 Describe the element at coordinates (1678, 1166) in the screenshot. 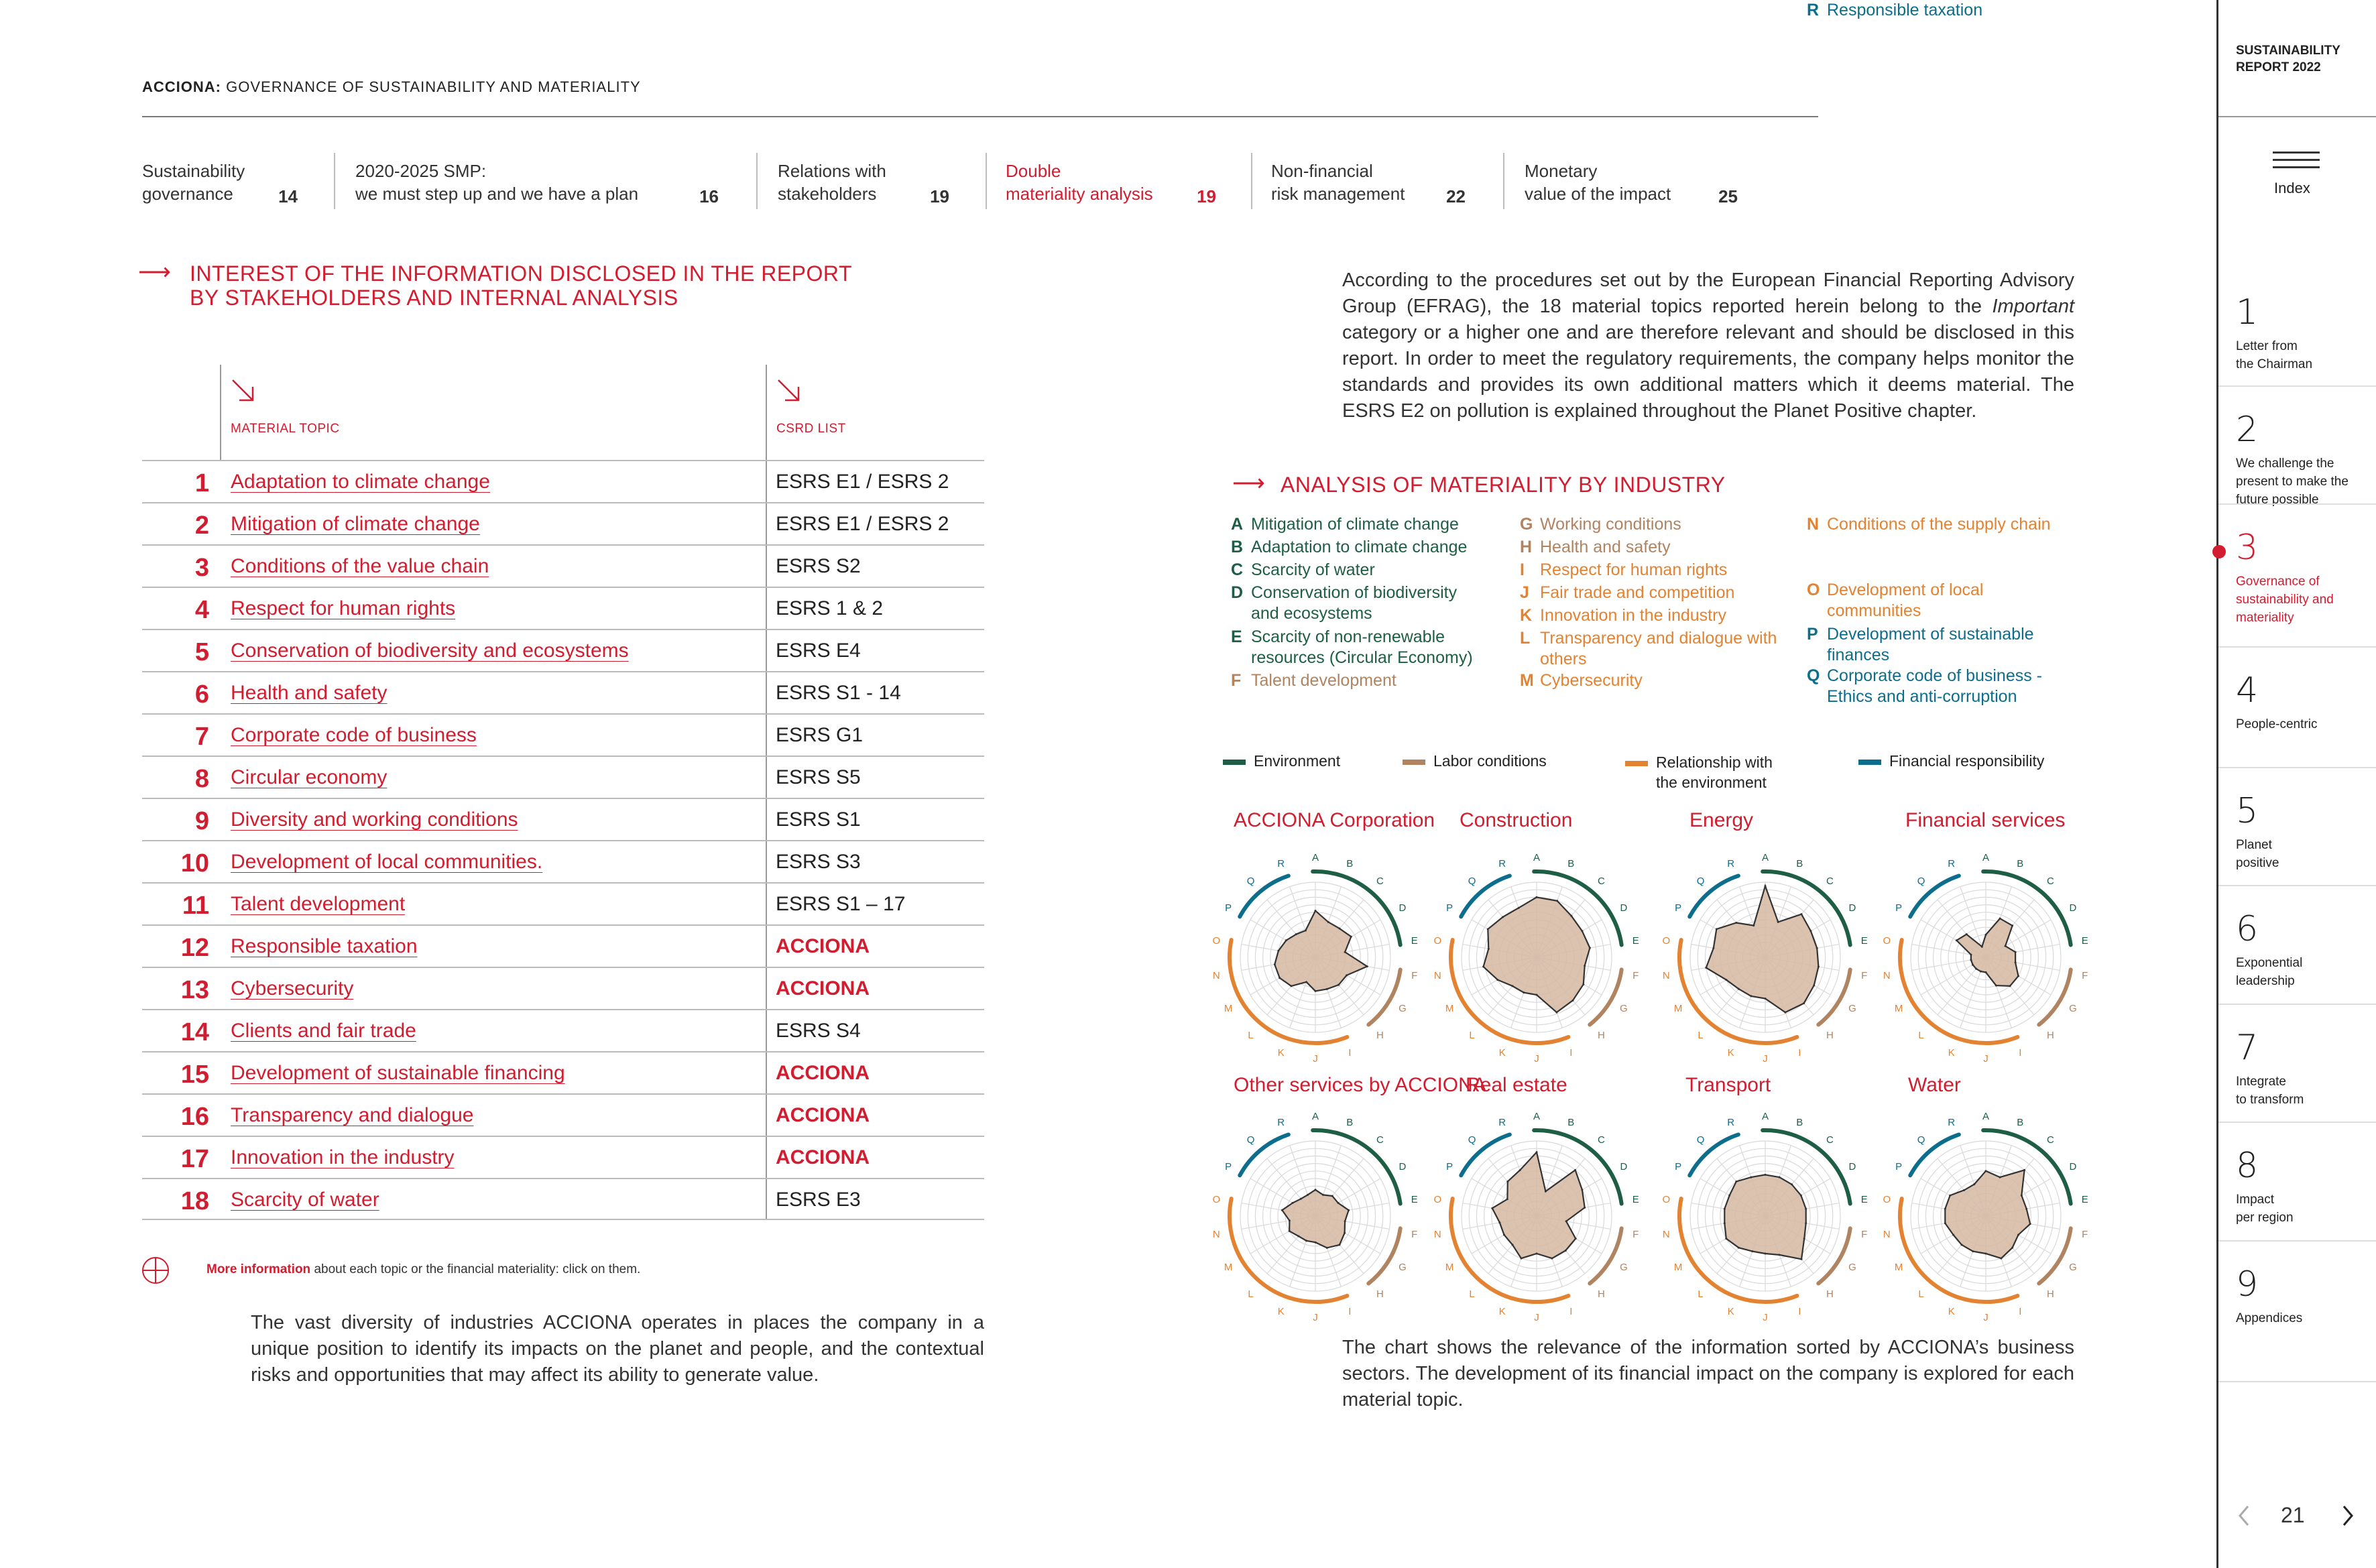

I see `axis-label-p: P` at that location.